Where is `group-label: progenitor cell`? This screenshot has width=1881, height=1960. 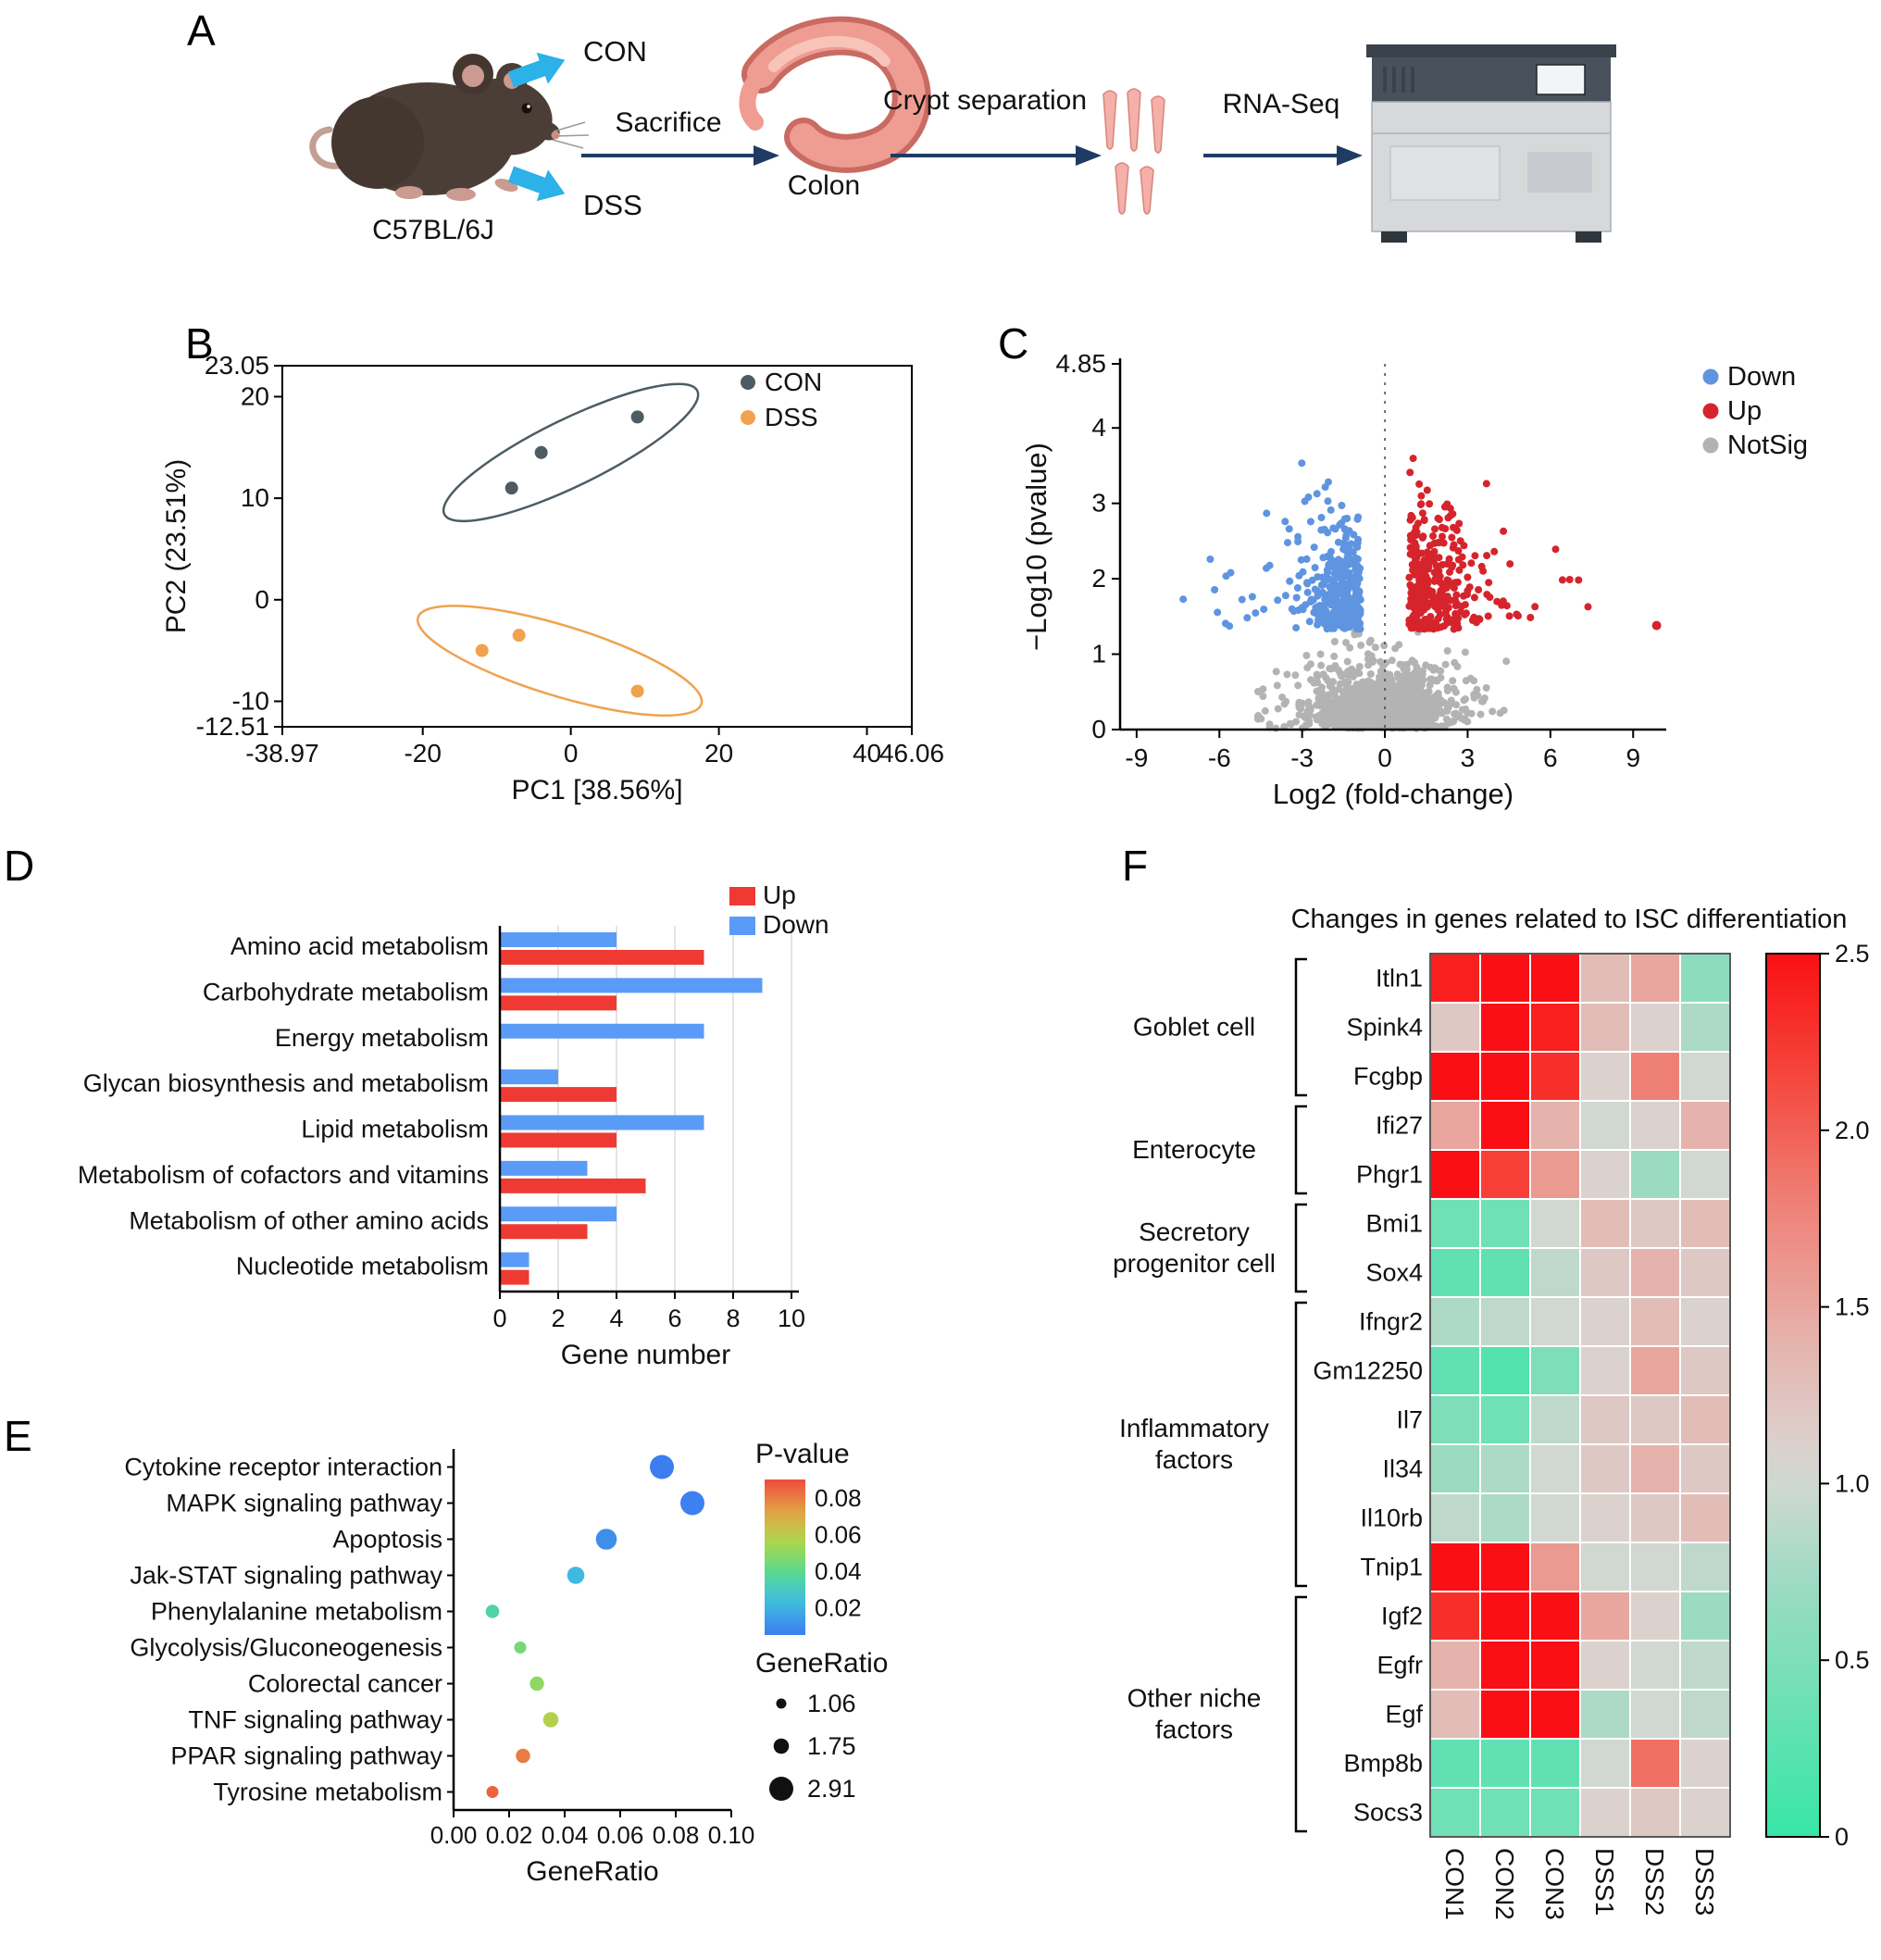
group-label: progenitor cell is located at coordinates (1194, 1263).